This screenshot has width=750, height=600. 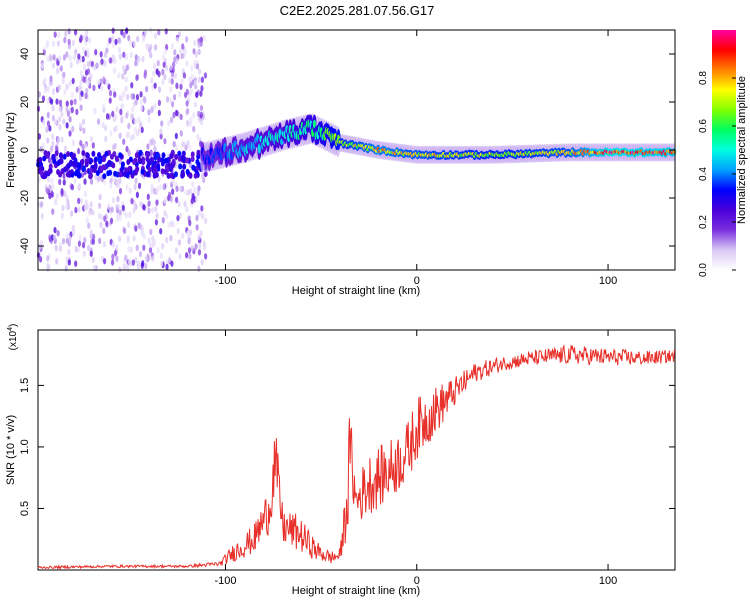 I want to click on snr-ytick-label: 0.5, so click(x=25, y=508).